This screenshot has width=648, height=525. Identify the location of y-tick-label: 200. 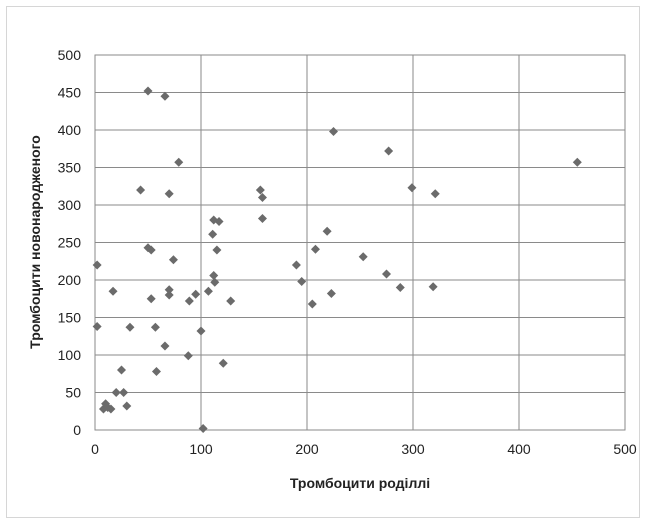
(70, 280).